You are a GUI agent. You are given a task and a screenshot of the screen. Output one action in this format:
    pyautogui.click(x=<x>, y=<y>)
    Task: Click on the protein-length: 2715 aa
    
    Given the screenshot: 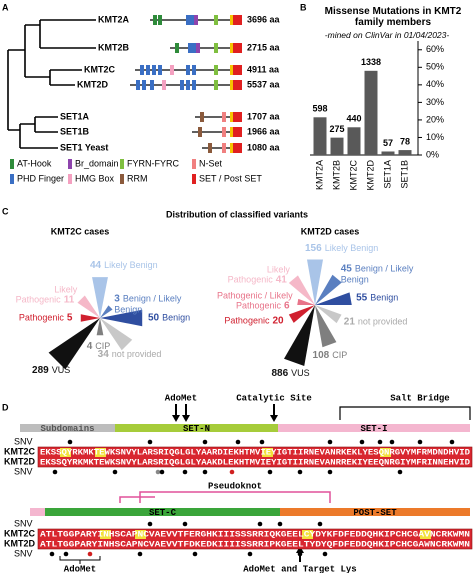 What is the action you would take?
    pyautogui.click(x=264, y=47)
    